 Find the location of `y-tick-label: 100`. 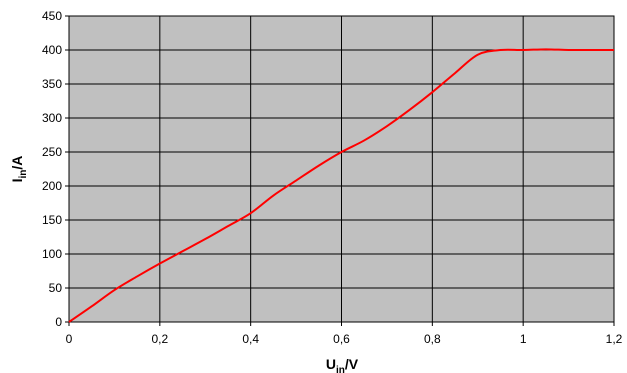

y-tick-label: 100 is located at coordinates (52, 254).